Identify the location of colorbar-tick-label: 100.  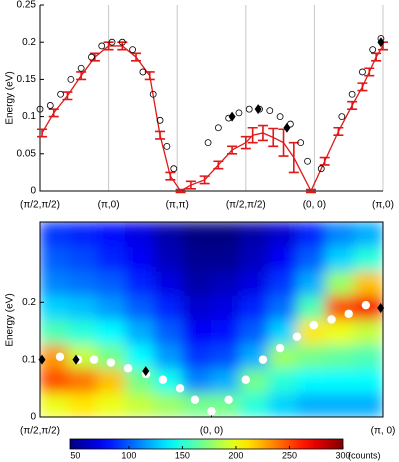
(128, 455).